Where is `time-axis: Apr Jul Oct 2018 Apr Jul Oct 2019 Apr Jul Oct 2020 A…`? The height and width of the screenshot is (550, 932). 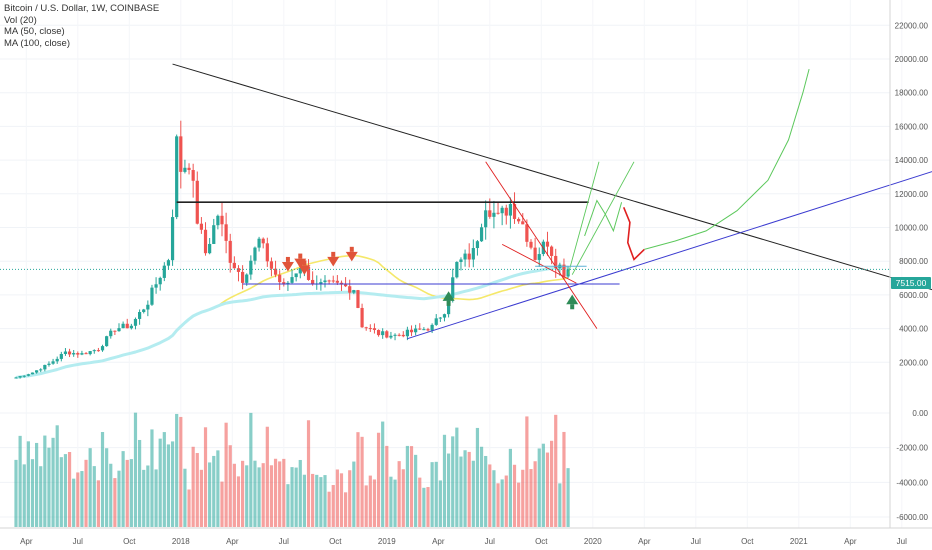 time-axis: Apr Jul Oct 2018 Apr Jul Oct 2019 Apr Jul Oct 2020 A… is located at coordinates (463, 541).